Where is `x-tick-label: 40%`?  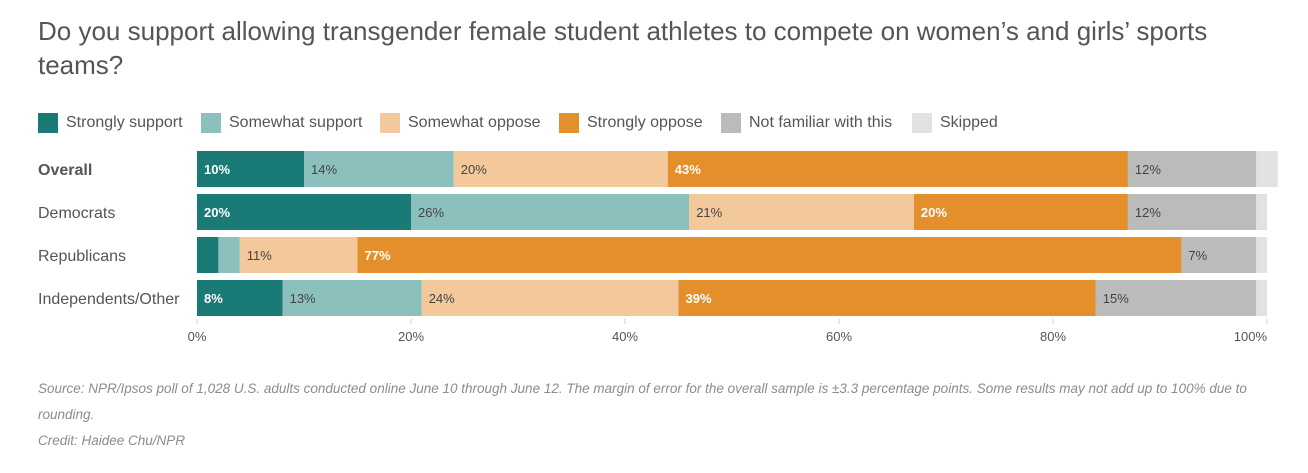 x-tick-label: 40% is located at coordinates (625, 336).